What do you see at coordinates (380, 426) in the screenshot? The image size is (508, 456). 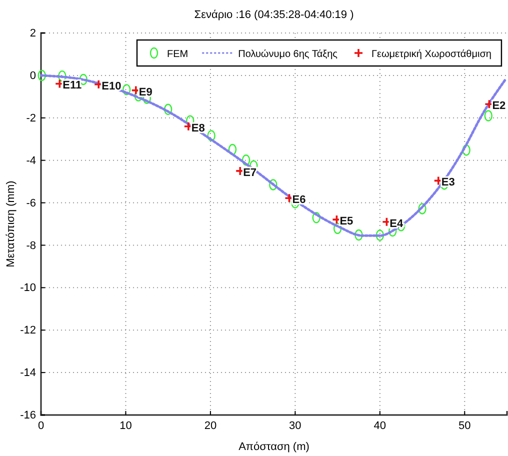 I see `x-tick-label: 40` at bounding box center [380, 426].